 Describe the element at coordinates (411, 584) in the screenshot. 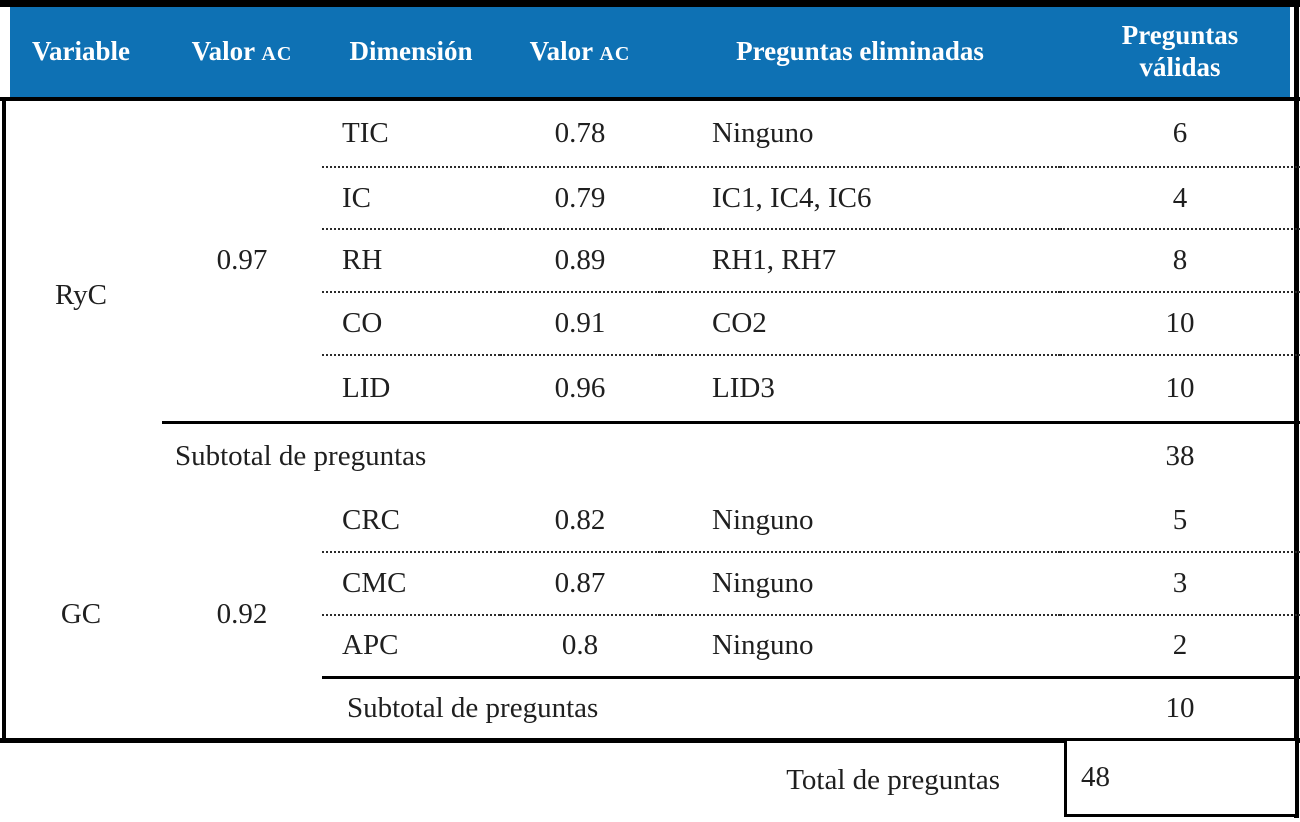

I see `cell-dimension: CMC` at that location.